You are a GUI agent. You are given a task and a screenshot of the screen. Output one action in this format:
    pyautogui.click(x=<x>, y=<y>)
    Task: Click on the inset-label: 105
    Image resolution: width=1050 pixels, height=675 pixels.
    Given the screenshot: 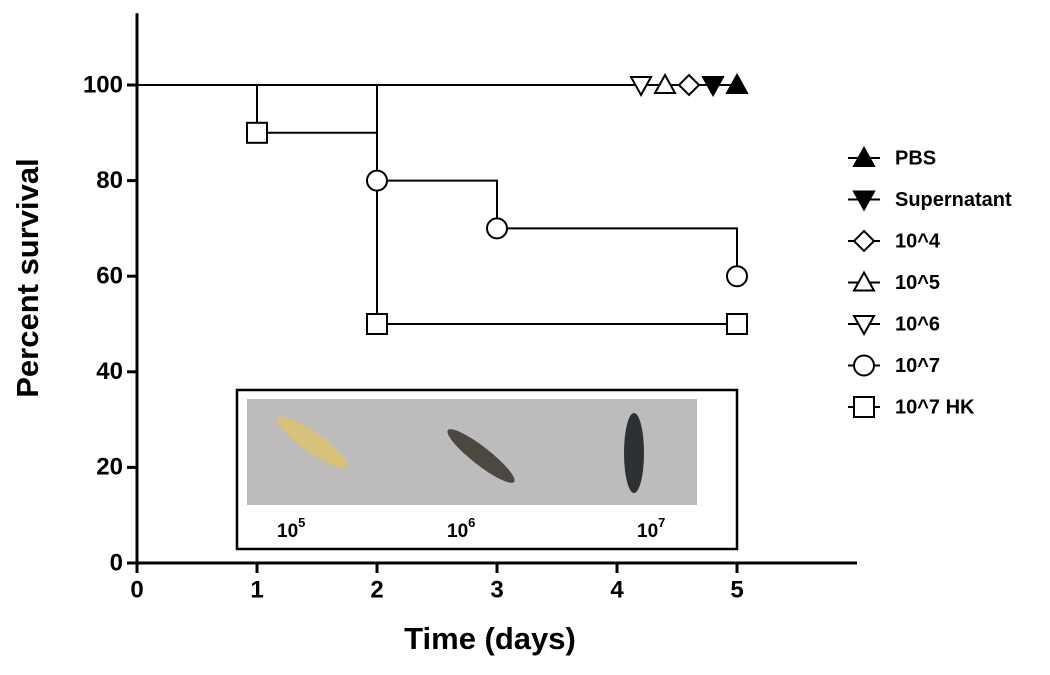 What is the action you would take?
    pyautogui.click(x=291, y=528)
    